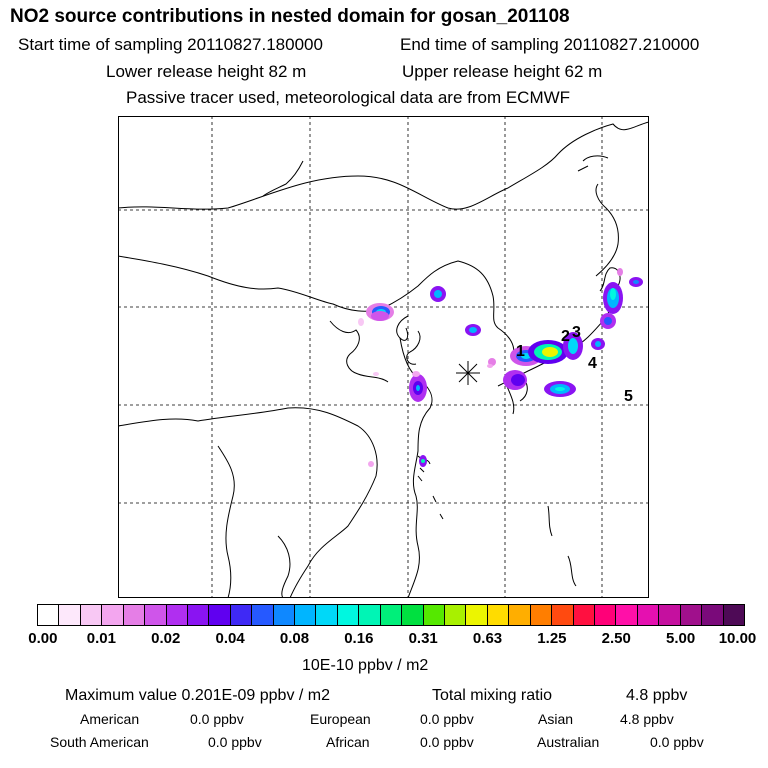 The height and width of the screenshot is (768, 768). Describe the element at coordinates (365, 665) in the screenshot. I see `colorbar-unit: 10E-10 ppbv / m2` at that location.